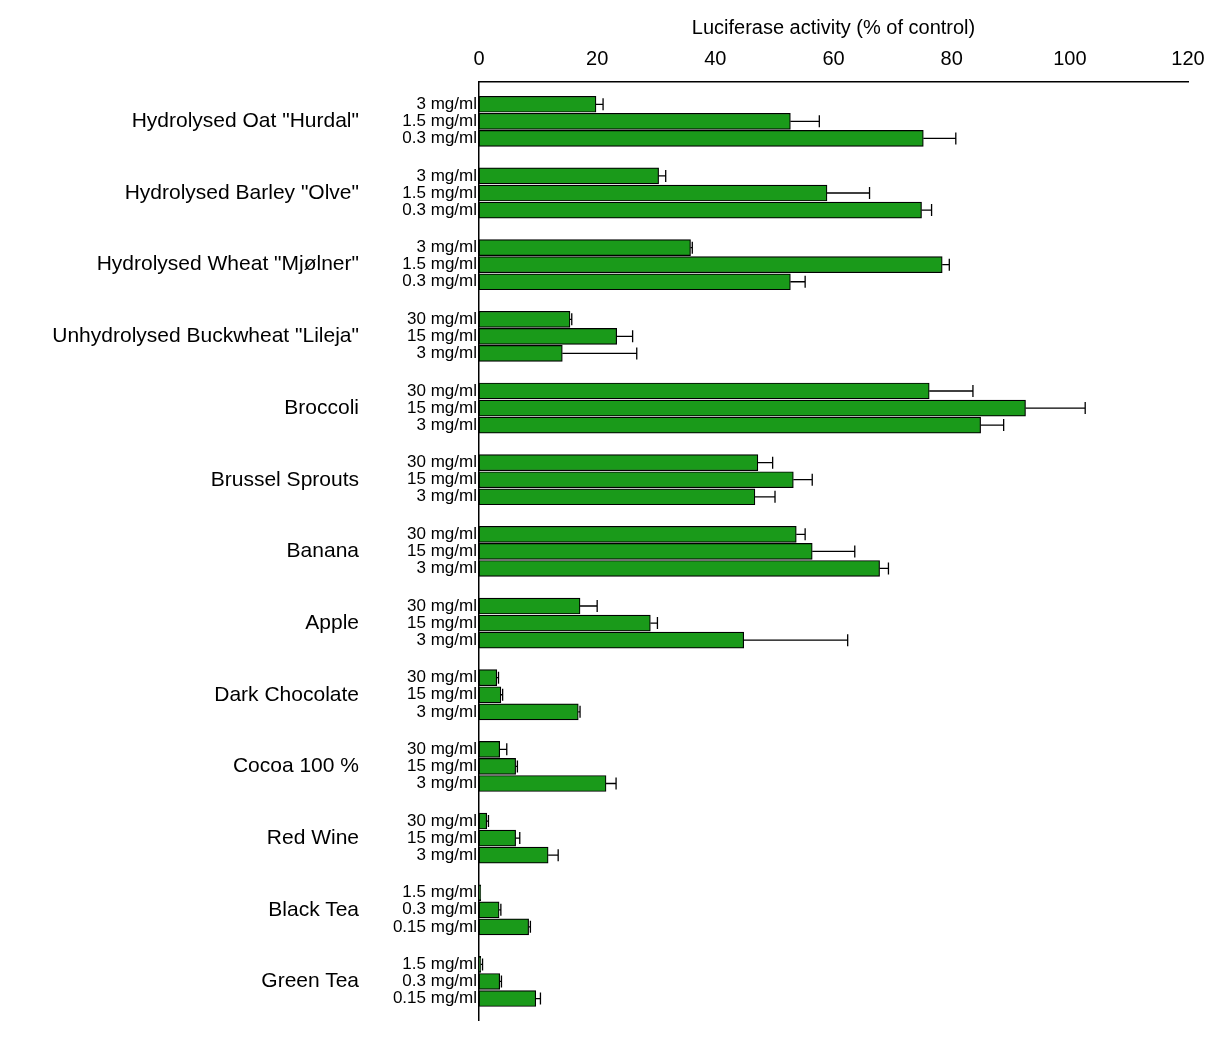 This screenshot has height=1041, width=1217. Describe the element at coordinates (1070, 57) in the screenshot. I see `x-tick-label: 100` at that location.